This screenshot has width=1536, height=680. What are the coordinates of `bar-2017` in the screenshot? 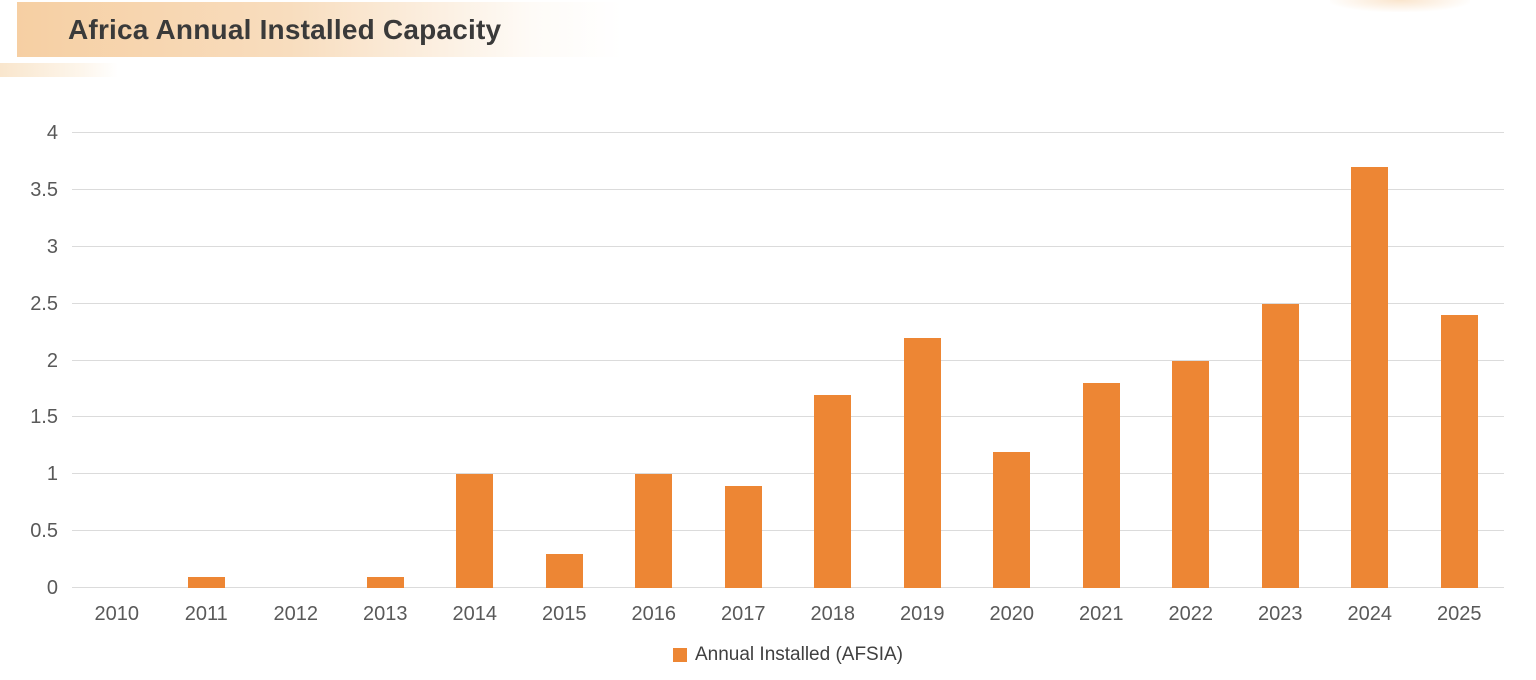 It's located at (743, 536).